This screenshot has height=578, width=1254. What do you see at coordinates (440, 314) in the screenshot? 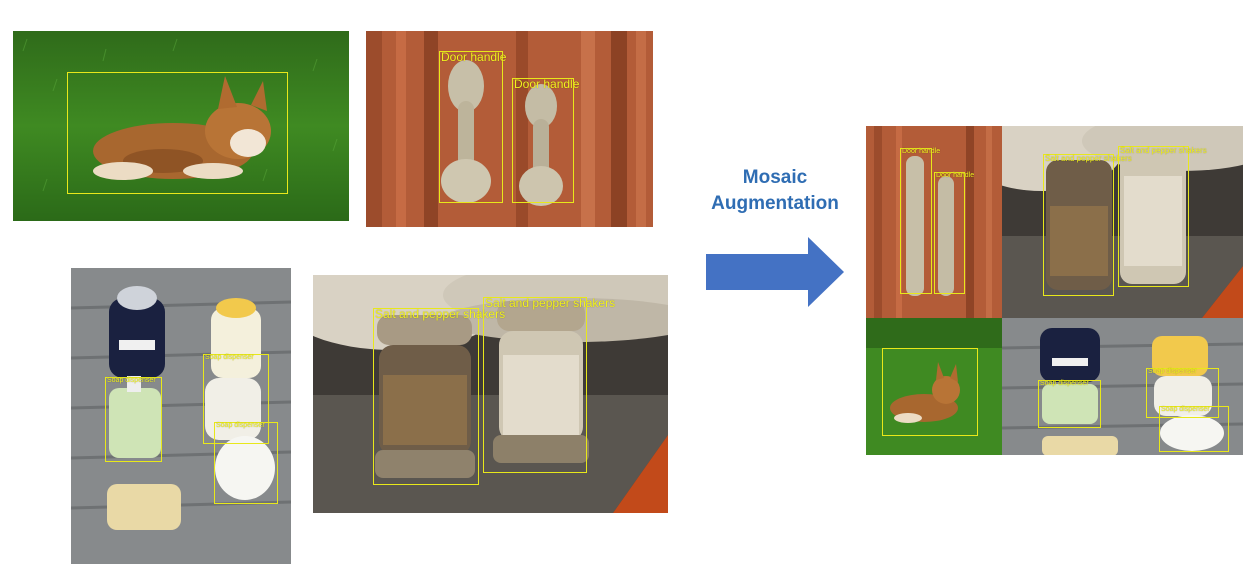
I see `salt-pepper-label-1: Salt and pepper shakers` at bounding box center [440, 314].